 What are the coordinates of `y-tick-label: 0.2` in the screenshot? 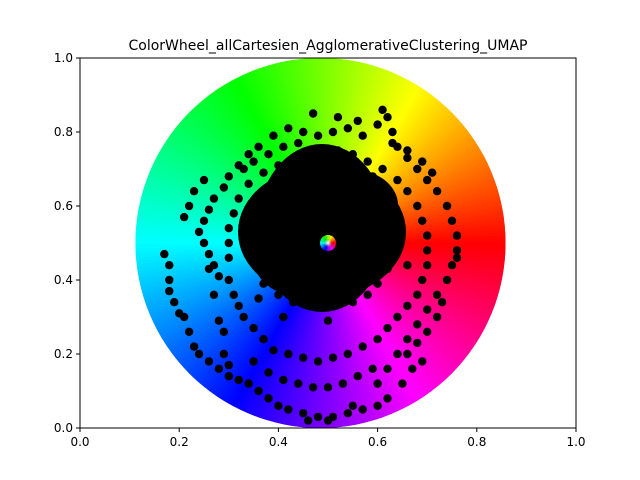 It's located at (63, 354).